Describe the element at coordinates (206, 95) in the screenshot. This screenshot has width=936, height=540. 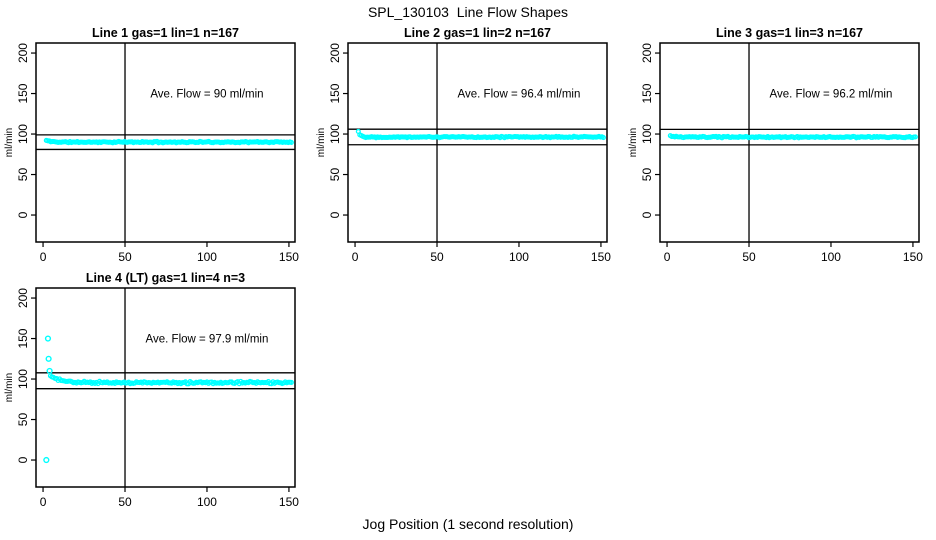
I see `panel-1-ave-flow-annotation: Ave. Flow = 90 ml/min` at that location.